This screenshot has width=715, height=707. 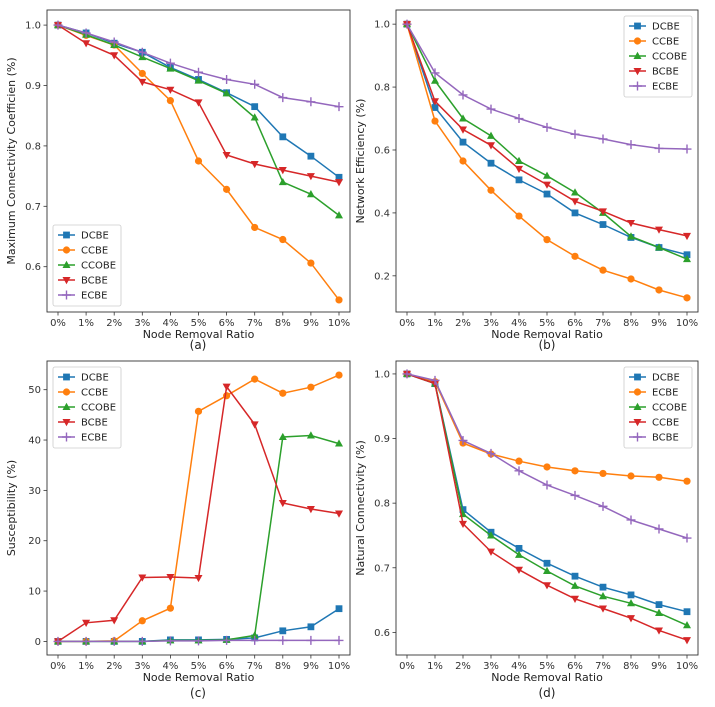 What do you see at coordinates (382, 276) in the screenshot?
I see `y-tick-label: 0.2` at bounding box center [382, 276].